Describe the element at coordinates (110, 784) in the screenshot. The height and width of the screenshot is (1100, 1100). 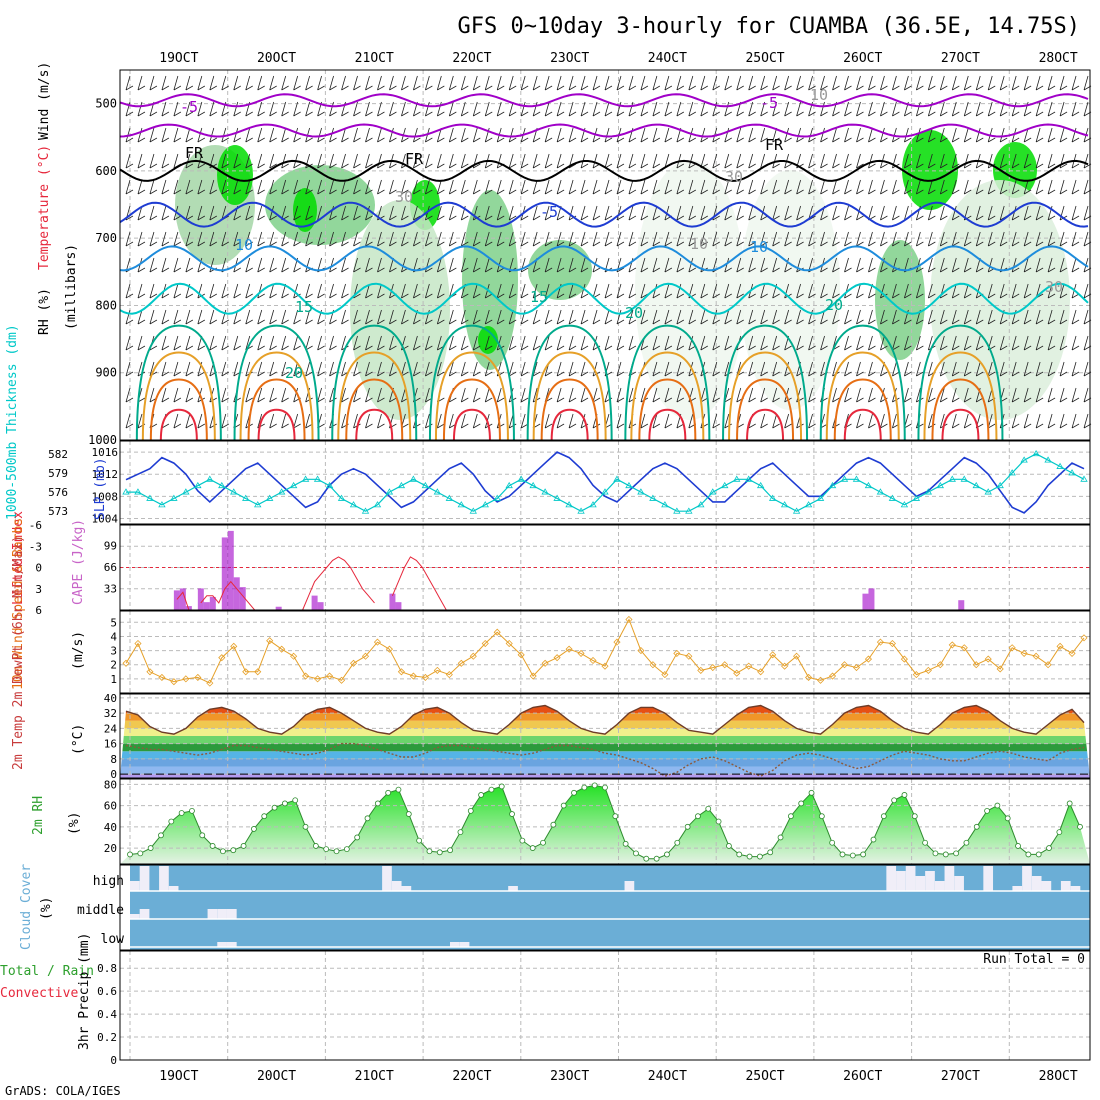
I see `rh-tick: 80` at that location.